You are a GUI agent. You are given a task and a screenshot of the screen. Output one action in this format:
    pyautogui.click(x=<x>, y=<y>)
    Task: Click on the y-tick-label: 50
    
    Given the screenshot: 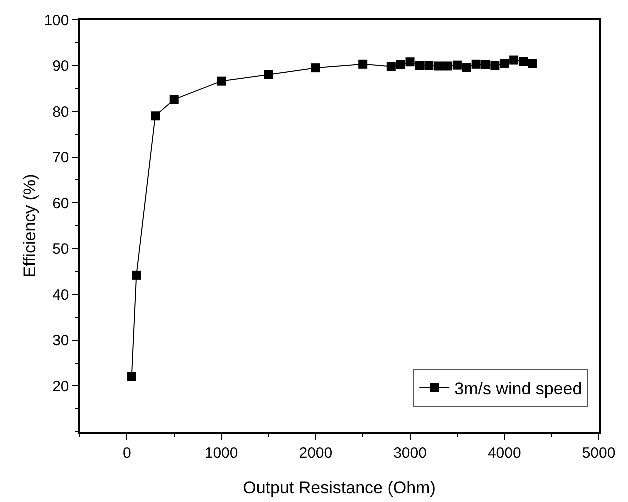 What is the action you would take?
    pyautogui.click(x=61, y=249)
    